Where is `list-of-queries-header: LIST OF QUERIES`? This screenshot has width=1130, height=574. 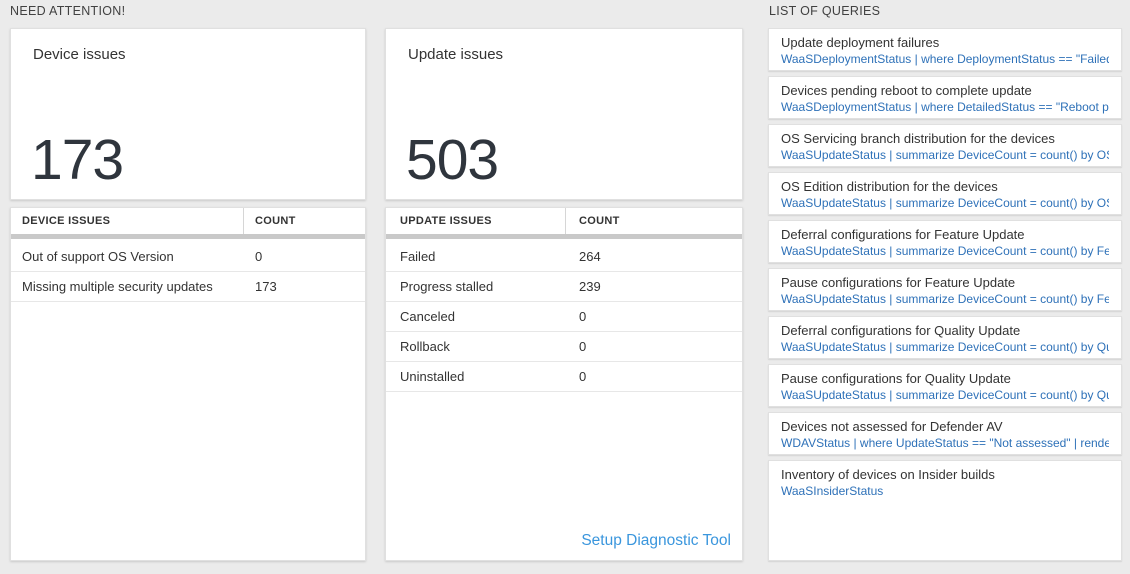
list-of-queries-header: LIST OF QUERIES is located at coordinates (825, 11).